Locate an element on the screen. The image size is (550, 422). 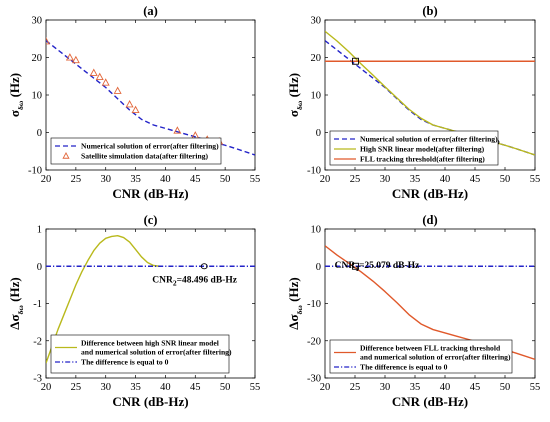
y-tick-label: 1 is located at coordinates (39, 230).